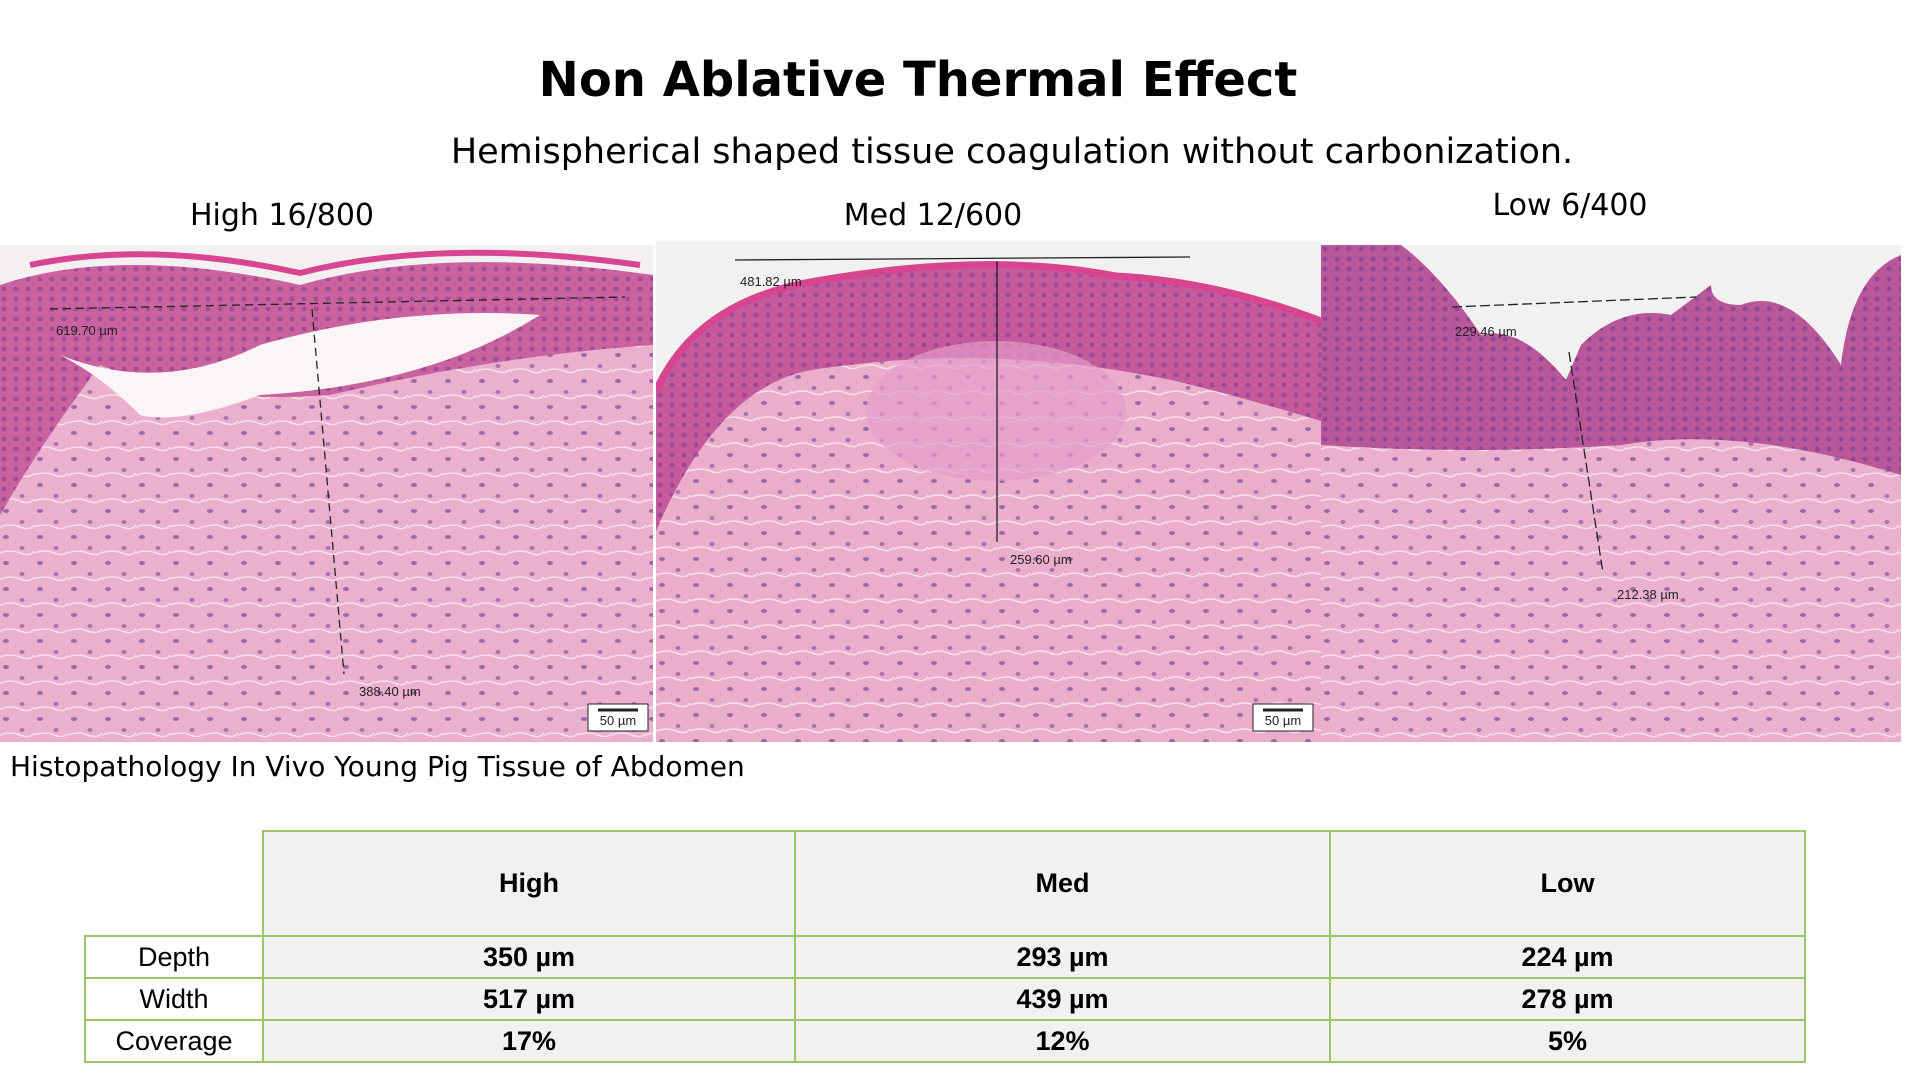 The height and width of the screenshot is (1080, 1920). Describe the element at coordinates (1062, 883) in the screenshot. I see `table-header: Med` at that location.